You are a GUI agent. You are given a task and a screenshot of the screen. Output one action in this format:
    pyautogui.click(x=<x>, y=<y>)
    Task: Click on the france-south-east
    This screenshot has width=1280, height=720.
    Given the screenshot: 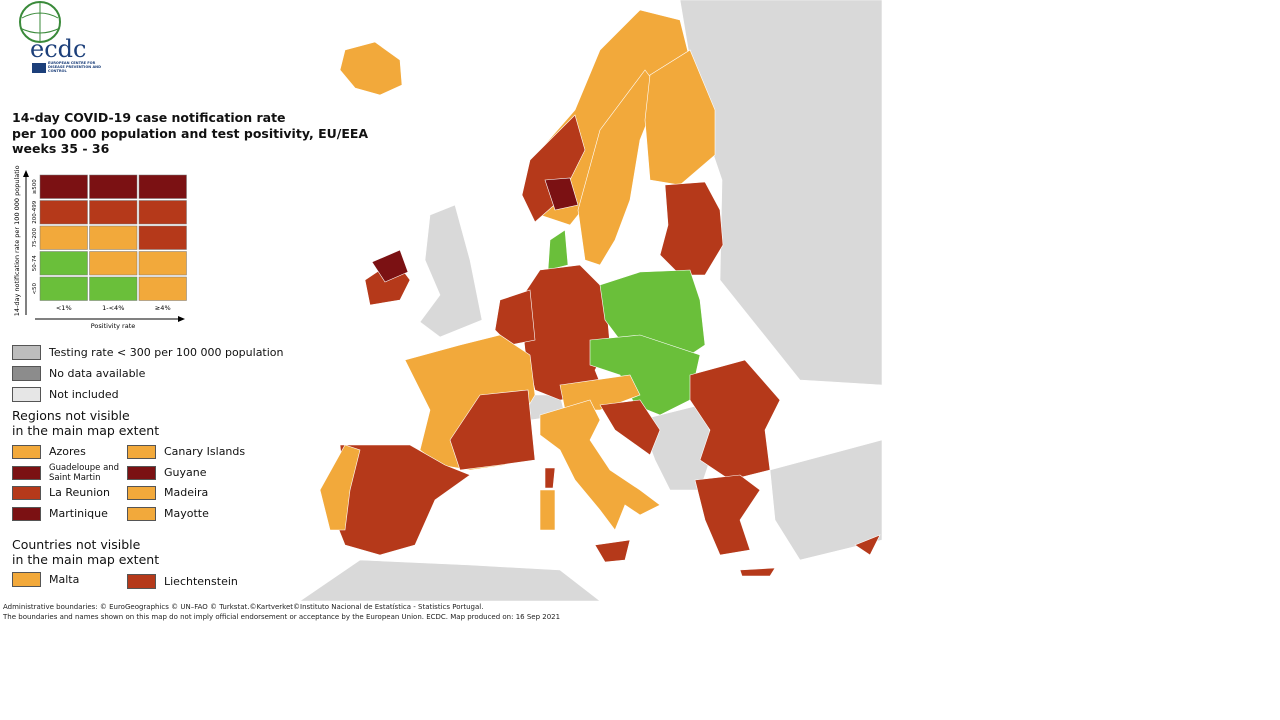 What is the action you would take?
    pyautogui.click(x=492, y=430)
    